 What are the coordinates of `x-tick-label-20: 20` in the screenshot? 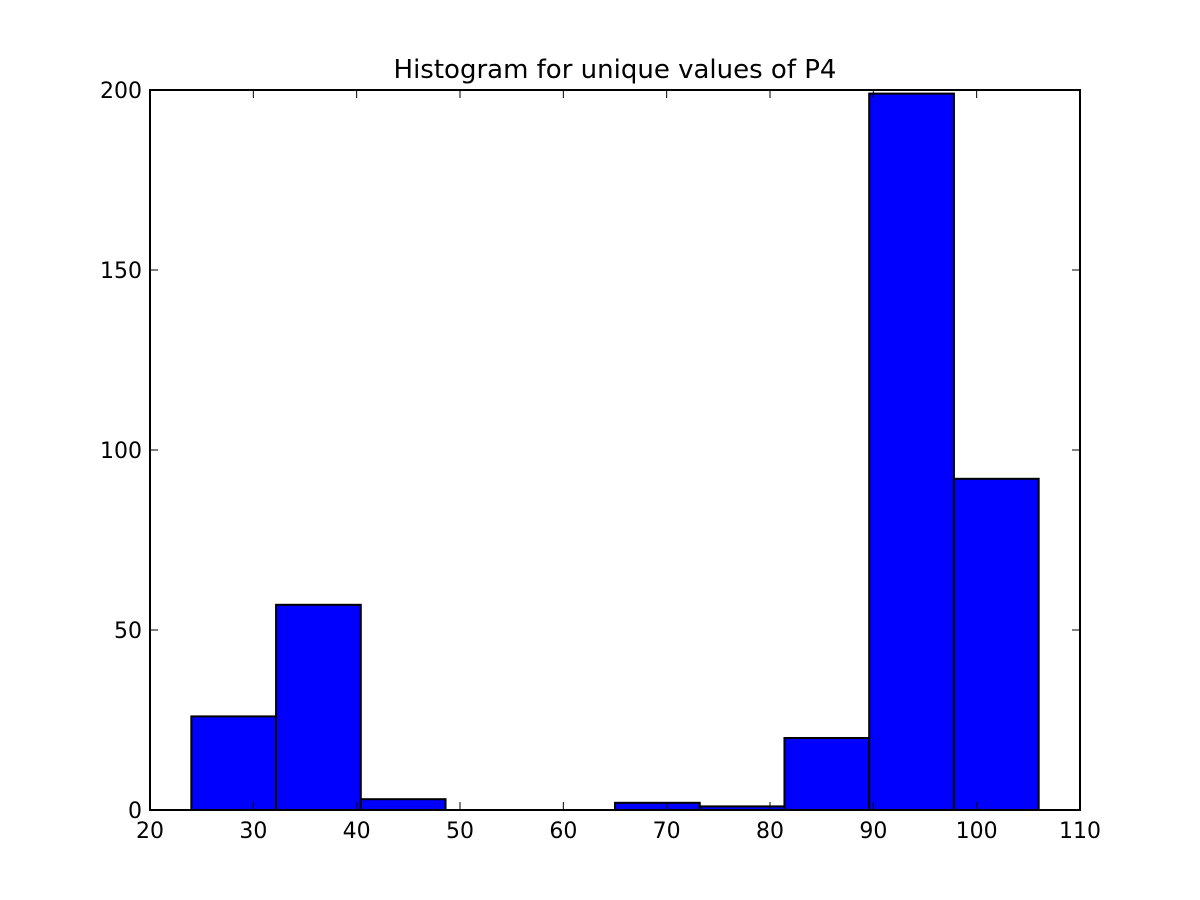 It's located at (150, 831).